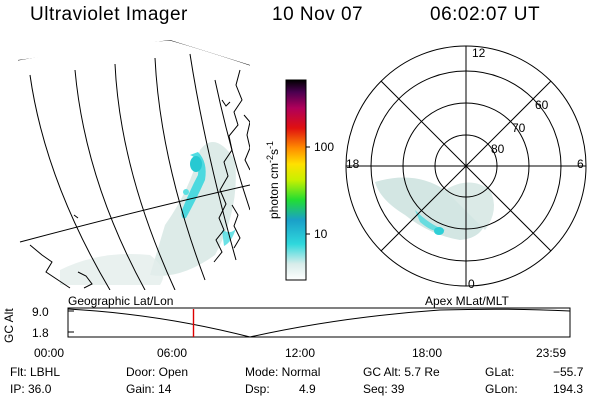  I want to click on orbit-timeline-plot, so click(319, 322).